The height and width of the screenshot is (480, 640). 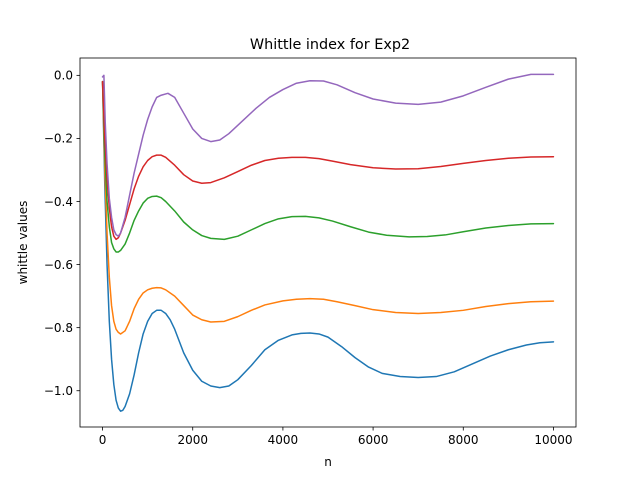 I want to click on x-axis: 0 2000 4000 6000 8000 10000, so click(x=336, y=437).